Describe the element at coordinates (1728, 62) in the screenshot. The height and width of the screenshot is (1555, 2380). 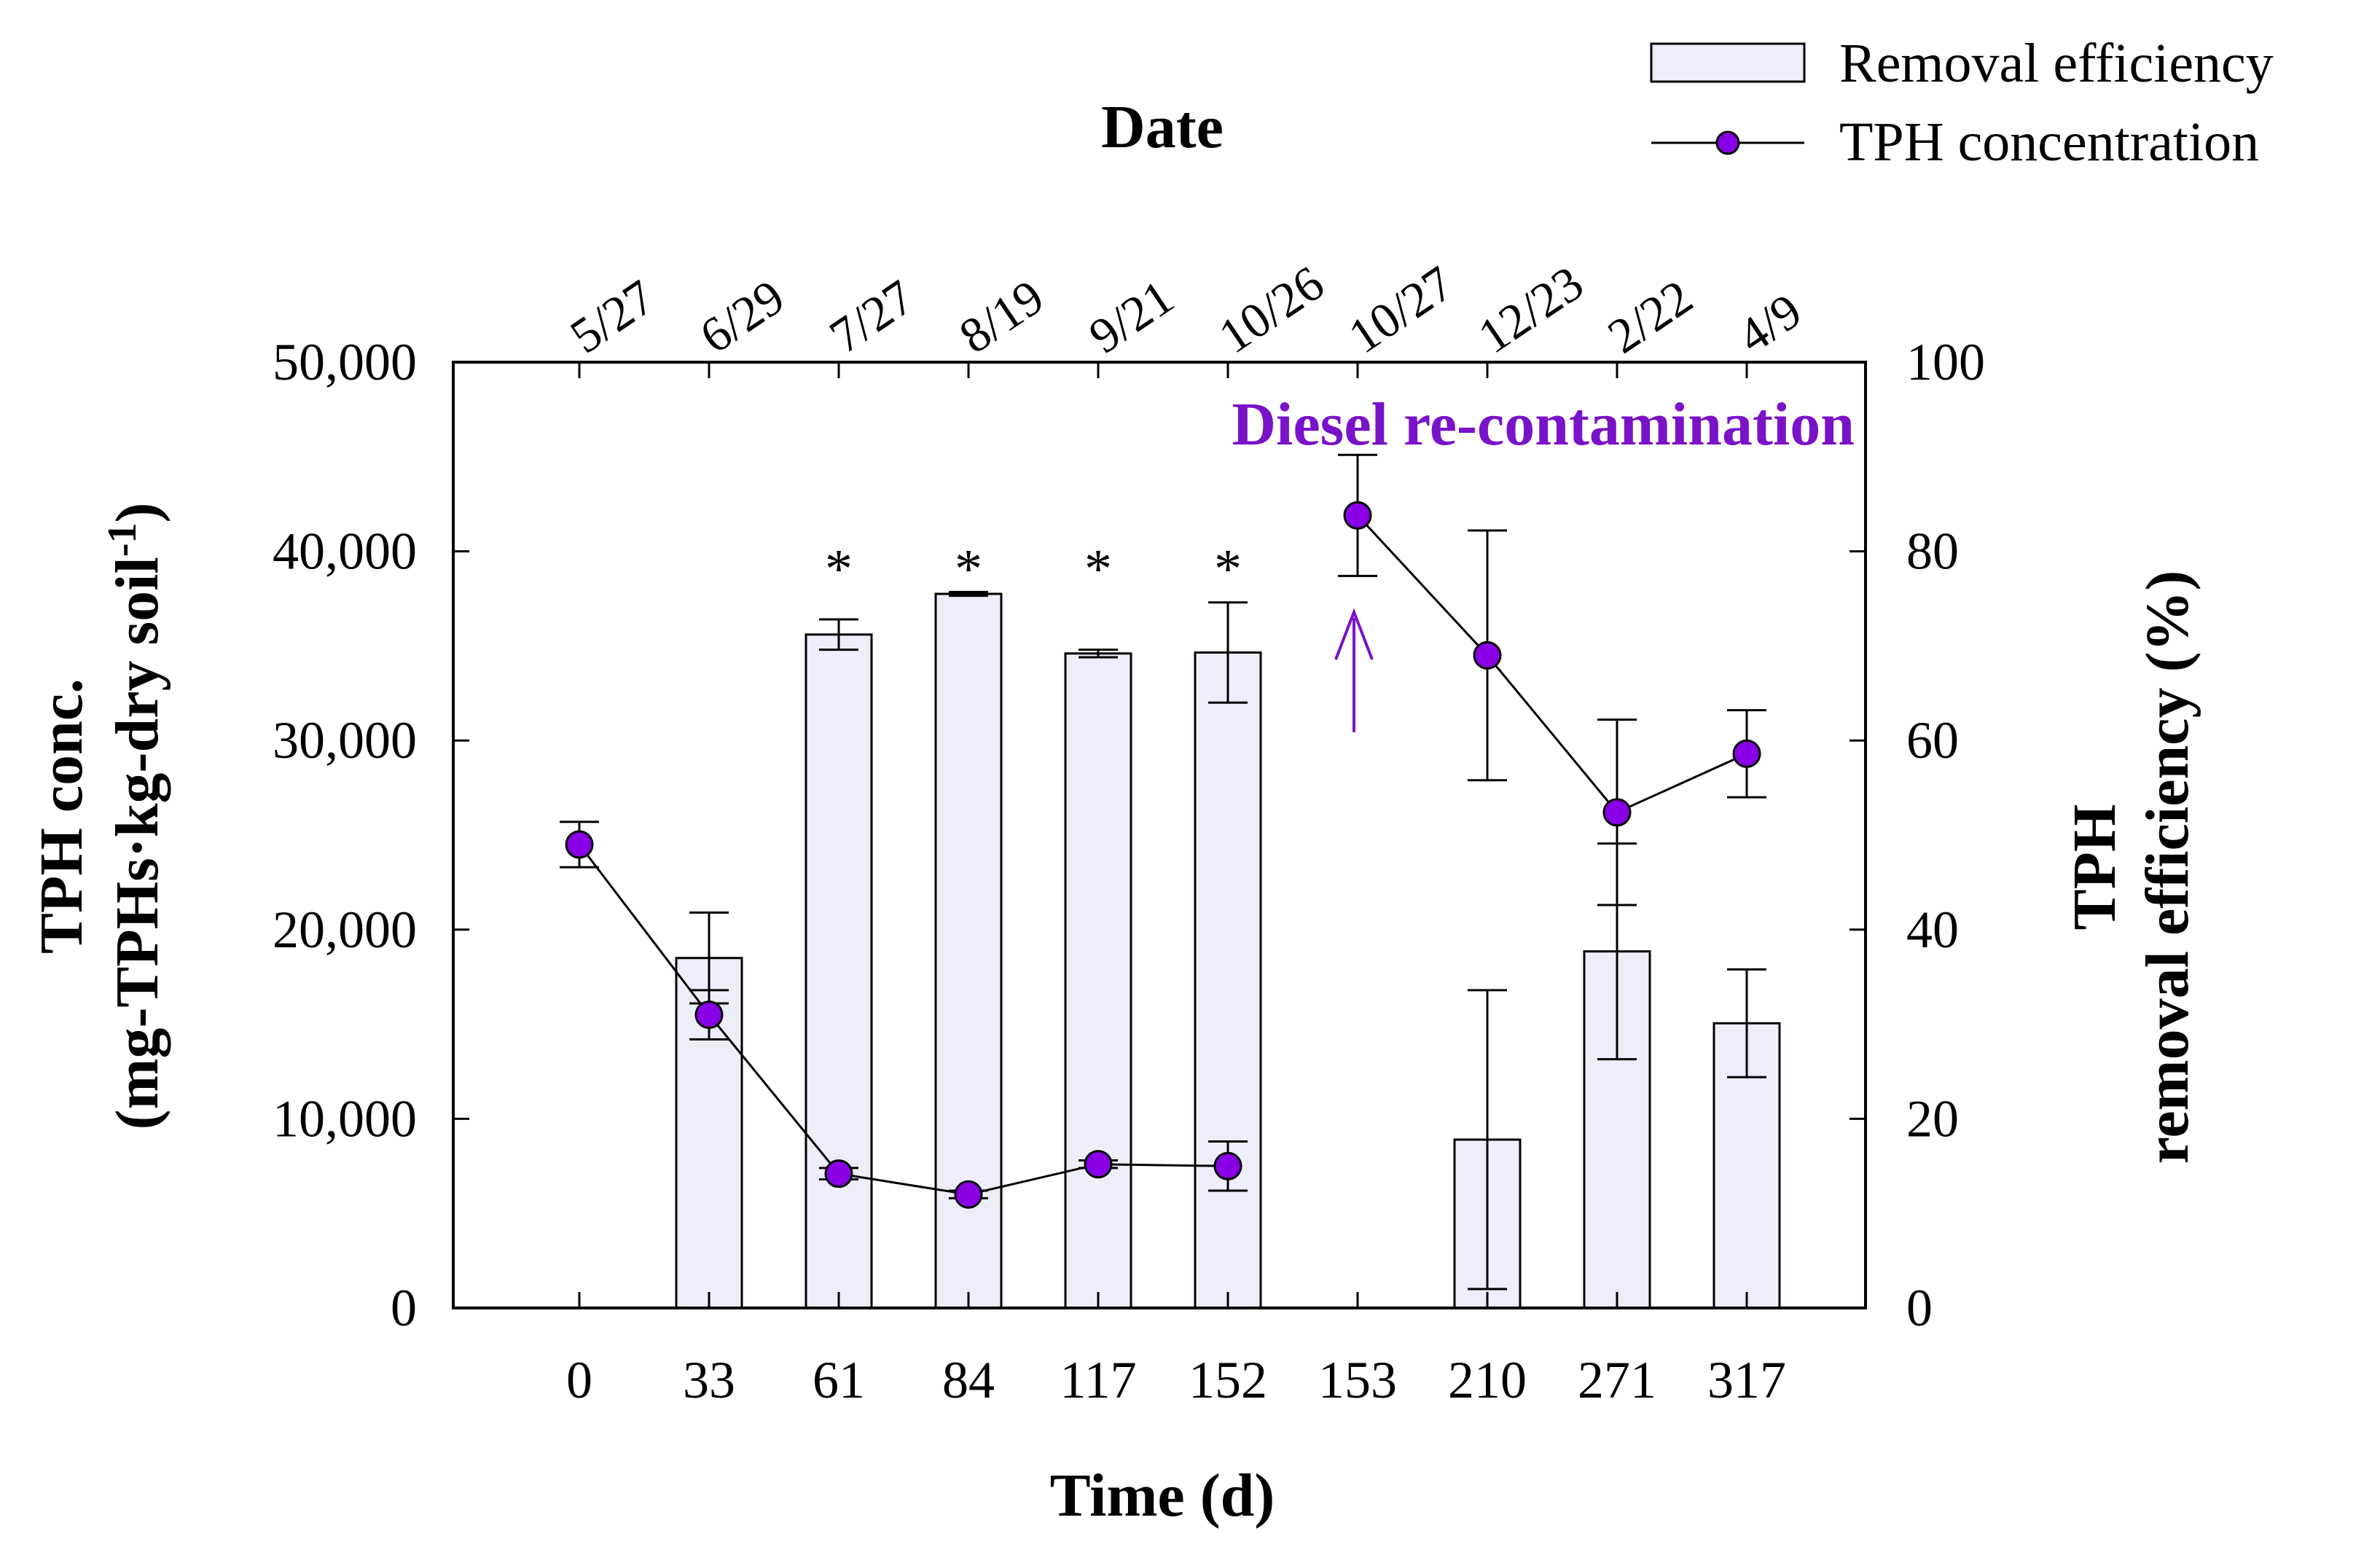
I see `legend-bar-swatch` at that location.